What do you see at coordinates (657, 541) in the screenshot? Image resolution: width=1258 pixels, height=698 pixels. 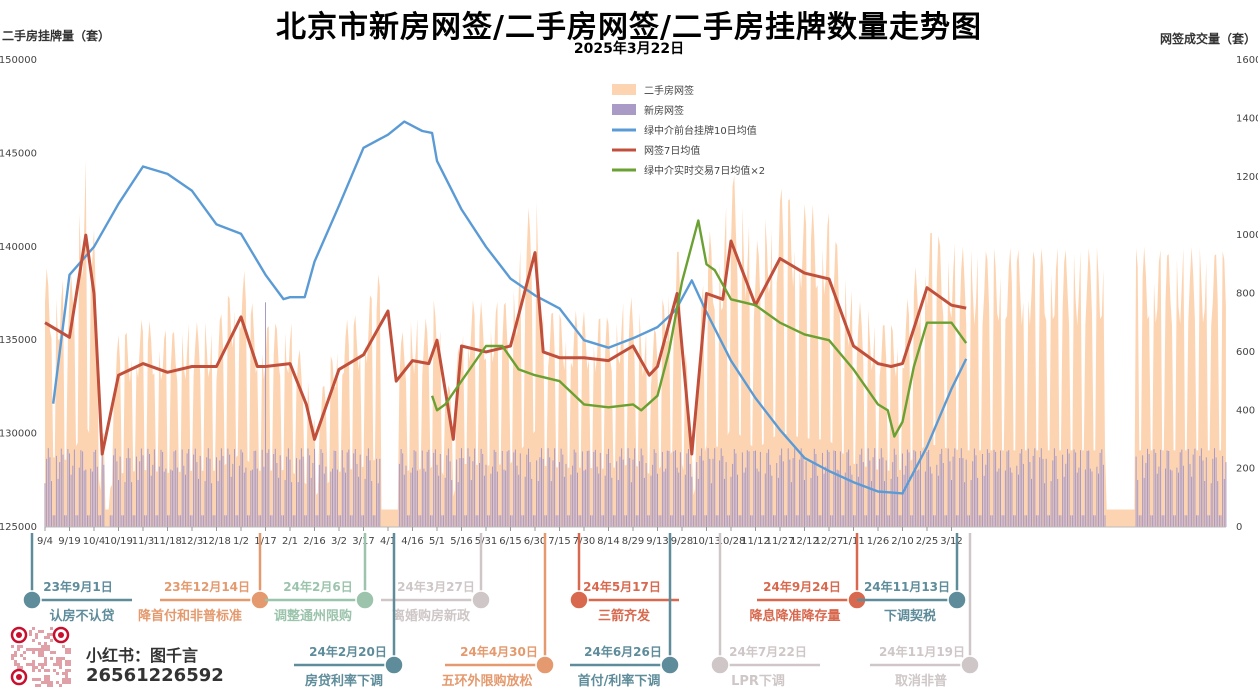 I see `x-tick-label: 9/13` at bounding box center [657, 541].